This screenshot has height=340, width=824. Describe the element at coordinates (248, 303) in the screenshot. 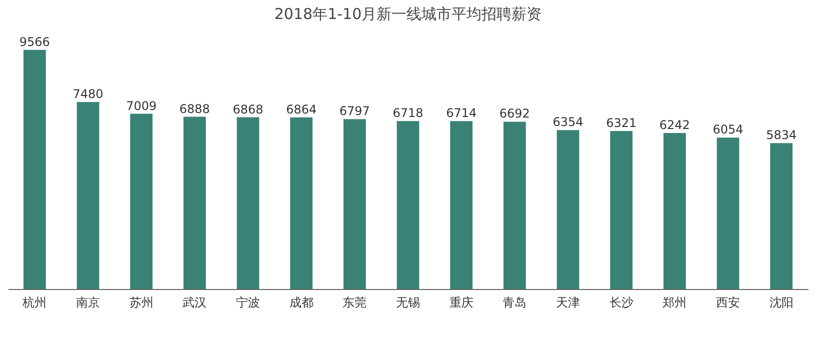

I see `x-tick-label: 宁波` at that location.